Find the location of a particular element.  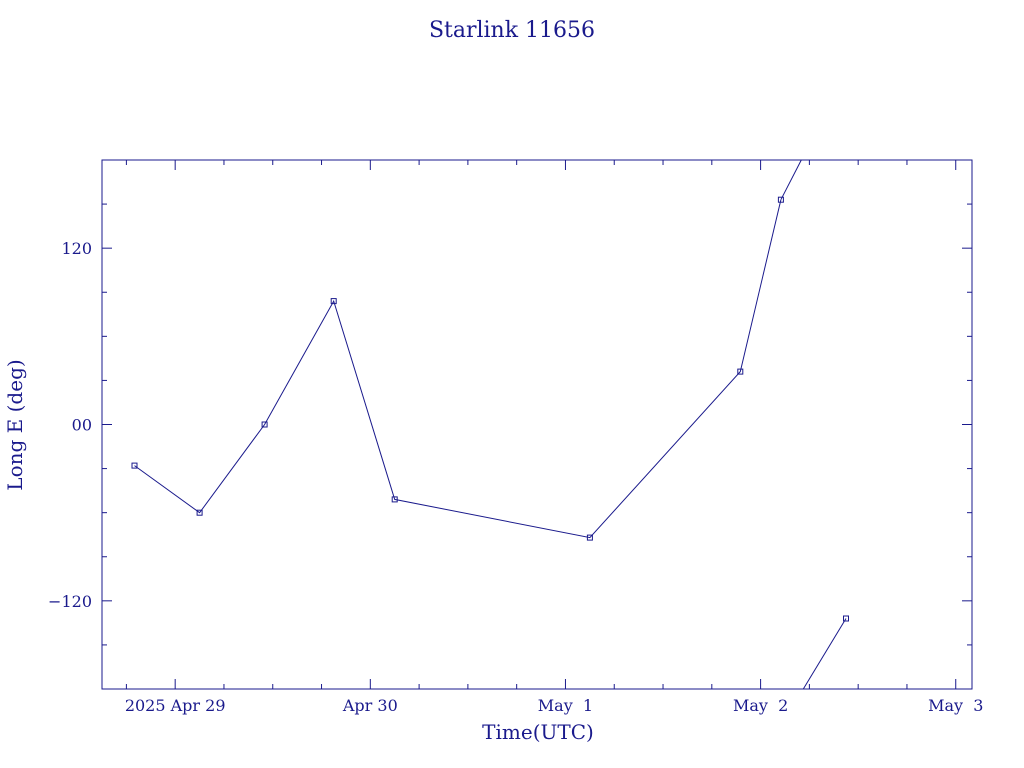

x-tick-label: May 1 is located at coordinates (565, 705).